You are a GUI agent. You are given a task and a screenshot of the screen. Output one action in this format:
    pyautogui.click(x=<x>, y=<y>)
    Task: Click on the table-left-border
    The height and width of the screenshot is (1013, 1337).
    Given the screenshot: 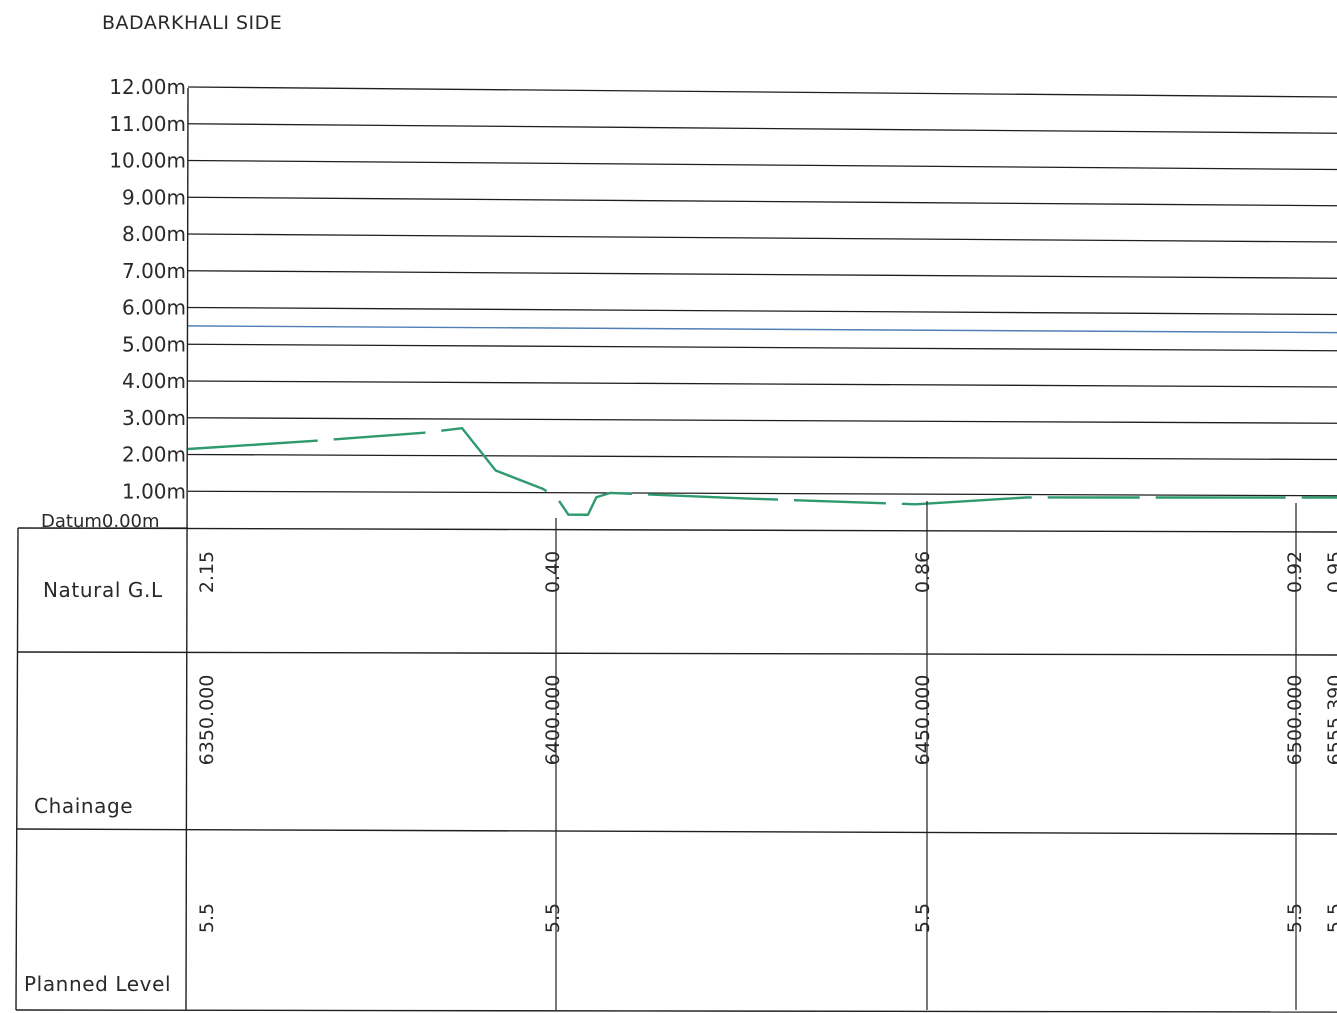 What is the action you would take?
    pyautogui.click(x=17, y=769)
    